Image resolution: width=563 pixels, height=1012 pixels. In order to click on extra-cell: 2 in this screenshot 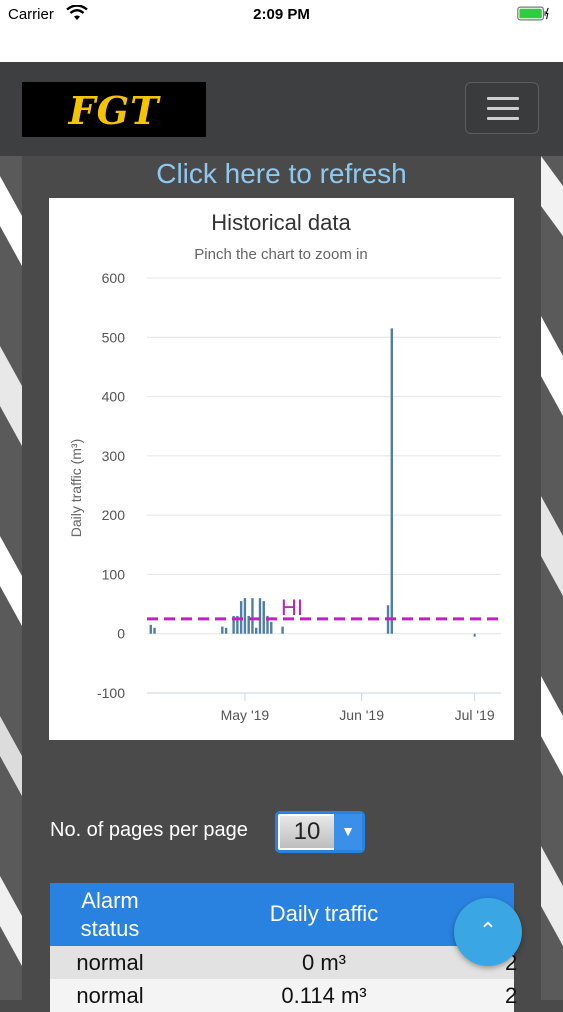, I will do `click(511, 995)`.